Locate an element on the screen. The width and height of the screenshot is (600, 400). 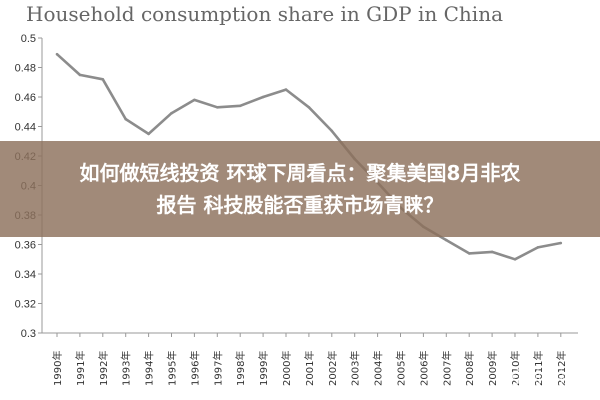
x-tick-label: 1990年 is located at coordinates (57, 368).